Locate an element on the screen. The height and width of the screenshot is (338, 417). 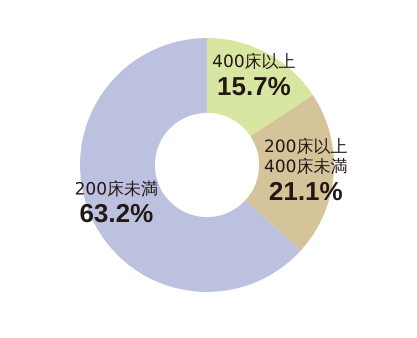
slice-label: 400床以上 is located at coordinates (254, 62).